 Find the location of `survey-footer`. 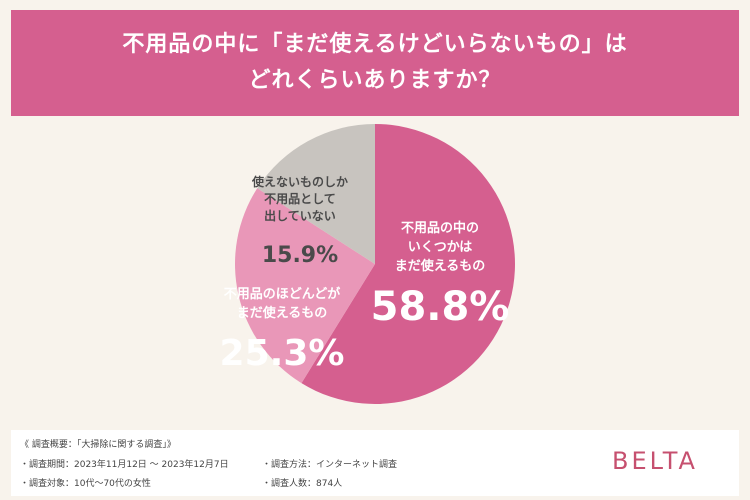

survey-footer is located at coordinates (375, 463).